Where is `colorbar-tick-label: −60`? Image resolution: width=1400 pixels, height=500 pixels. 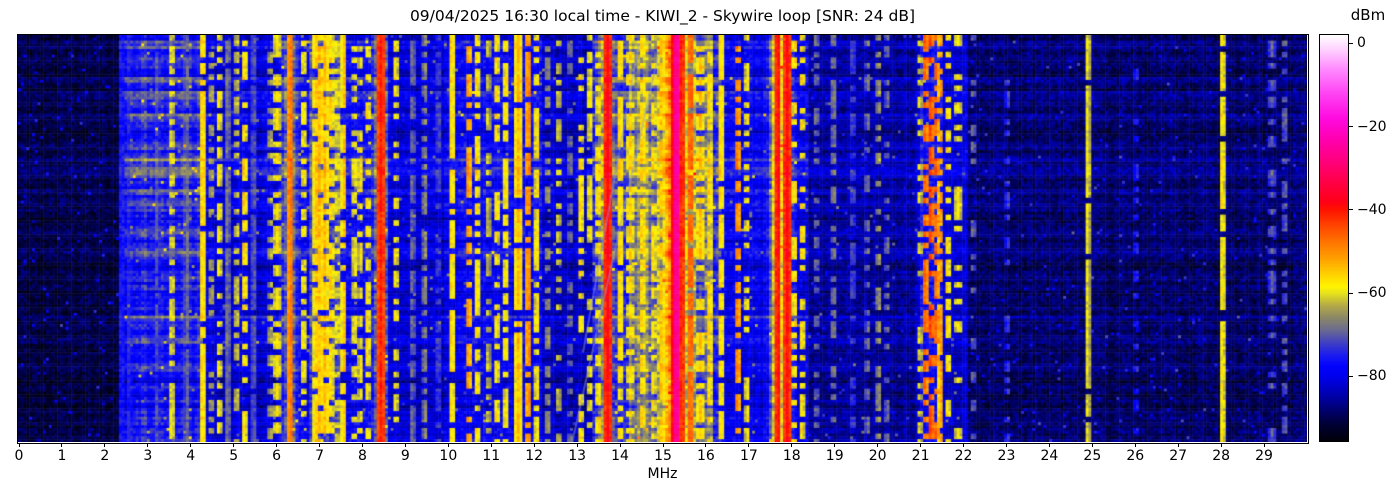 colorbar-tick-label: −60 is located at coordinates (1372, 293).